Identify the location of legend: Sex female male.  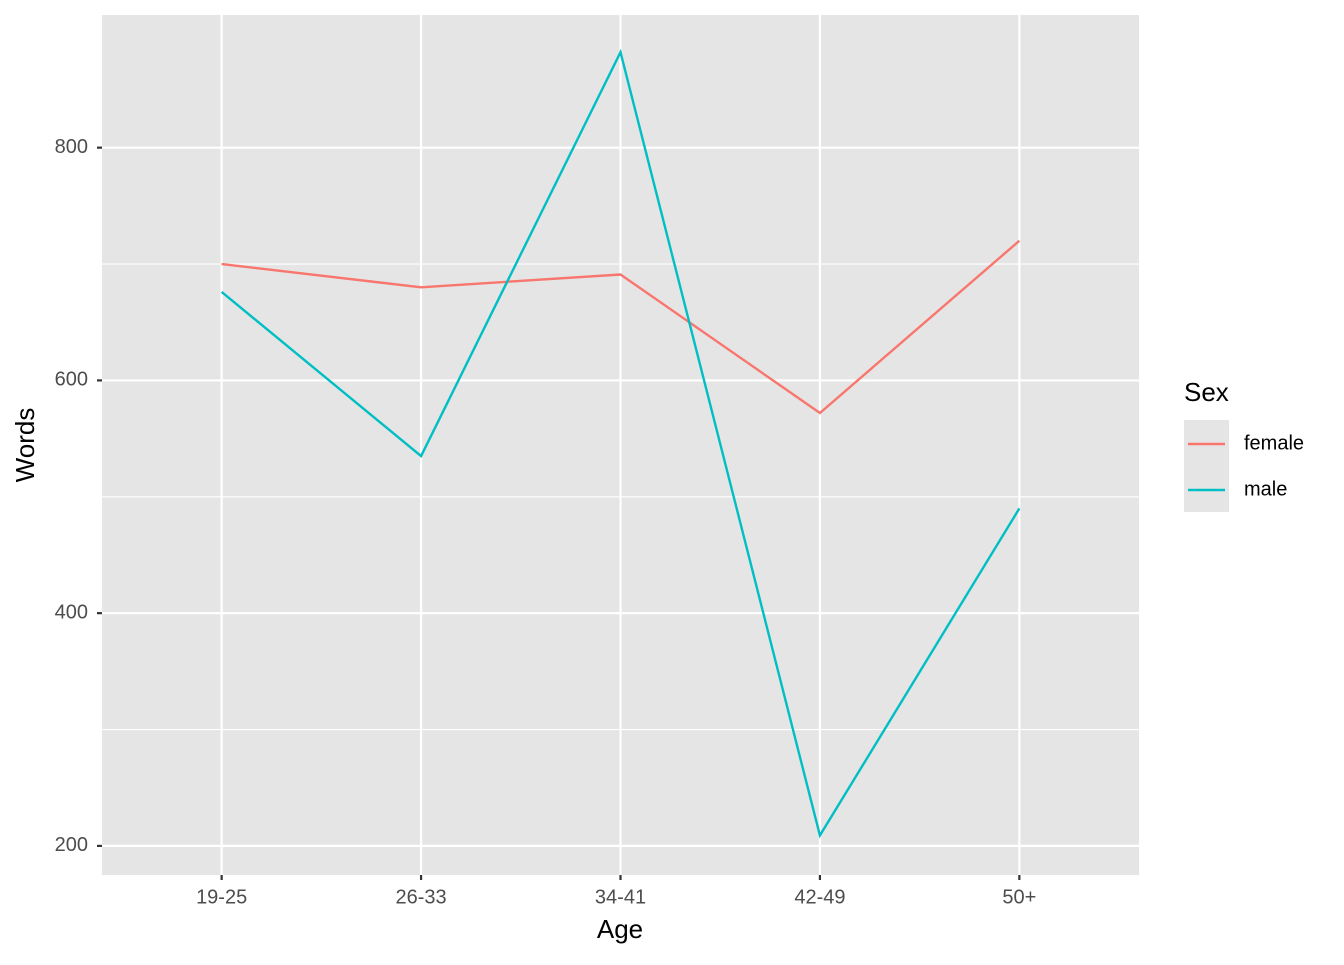
(1244, 444).